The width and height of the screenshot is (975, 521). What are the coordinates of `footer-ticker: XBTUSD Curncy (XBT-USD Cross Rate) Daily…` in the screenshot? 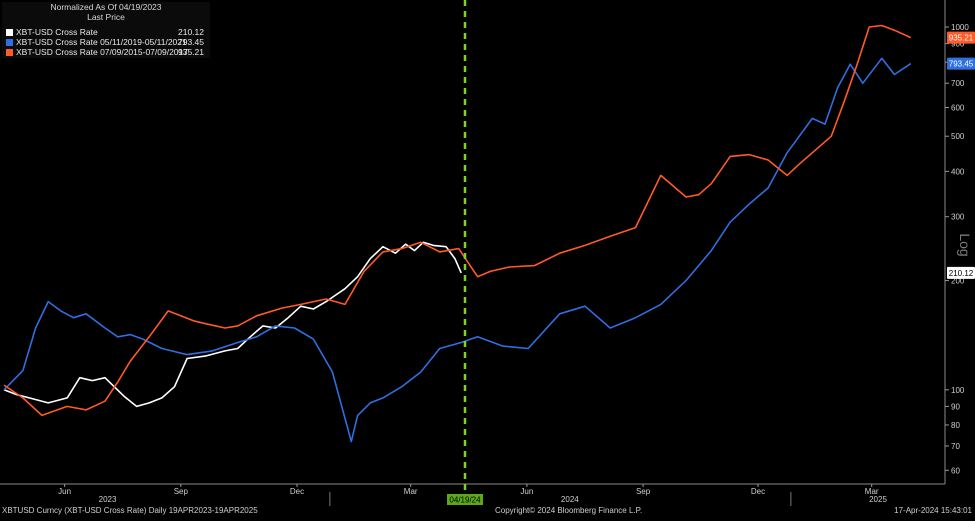 It's located at (130, 510).